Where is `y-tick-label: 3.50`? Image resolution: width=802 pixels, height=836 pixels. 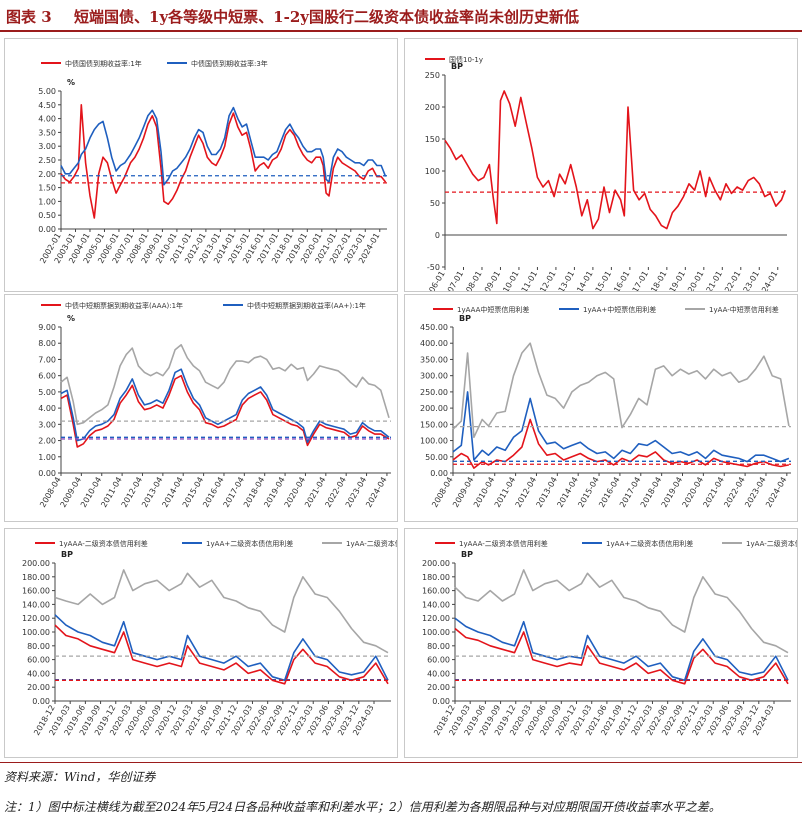
y-tick-label: 3.50 is located at coordinates (47, 132).